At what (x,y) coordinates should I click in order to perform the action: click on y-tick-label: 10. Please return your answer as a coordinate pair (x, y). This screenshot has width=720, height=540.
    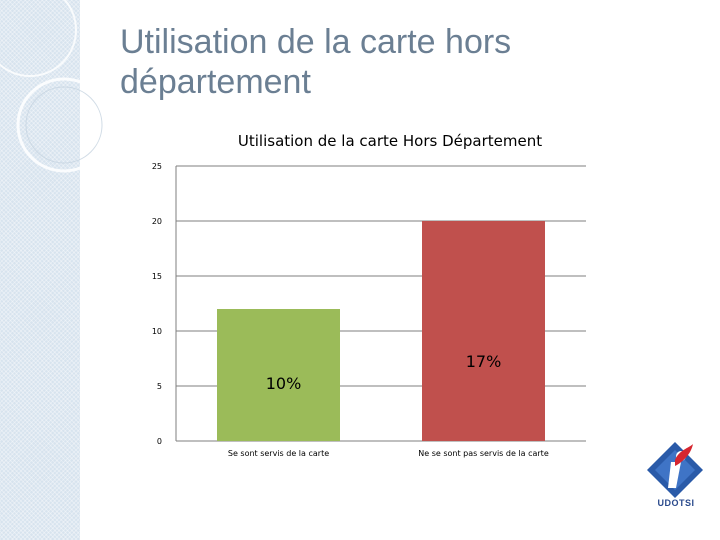
    Looking at the image, I should click on (157, 331).